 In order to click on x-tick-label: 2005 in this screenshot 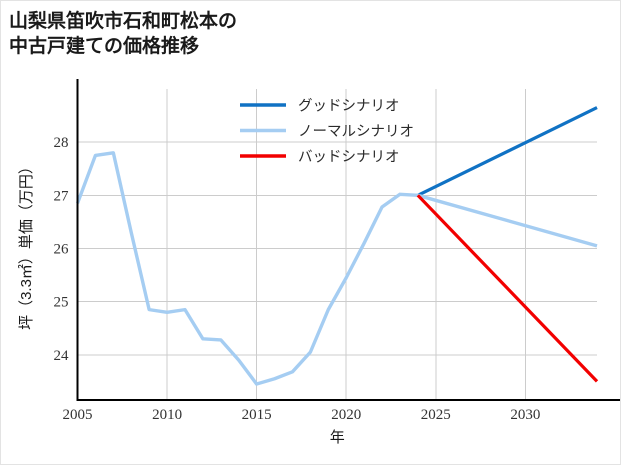, I will do `click(78, 415)`.